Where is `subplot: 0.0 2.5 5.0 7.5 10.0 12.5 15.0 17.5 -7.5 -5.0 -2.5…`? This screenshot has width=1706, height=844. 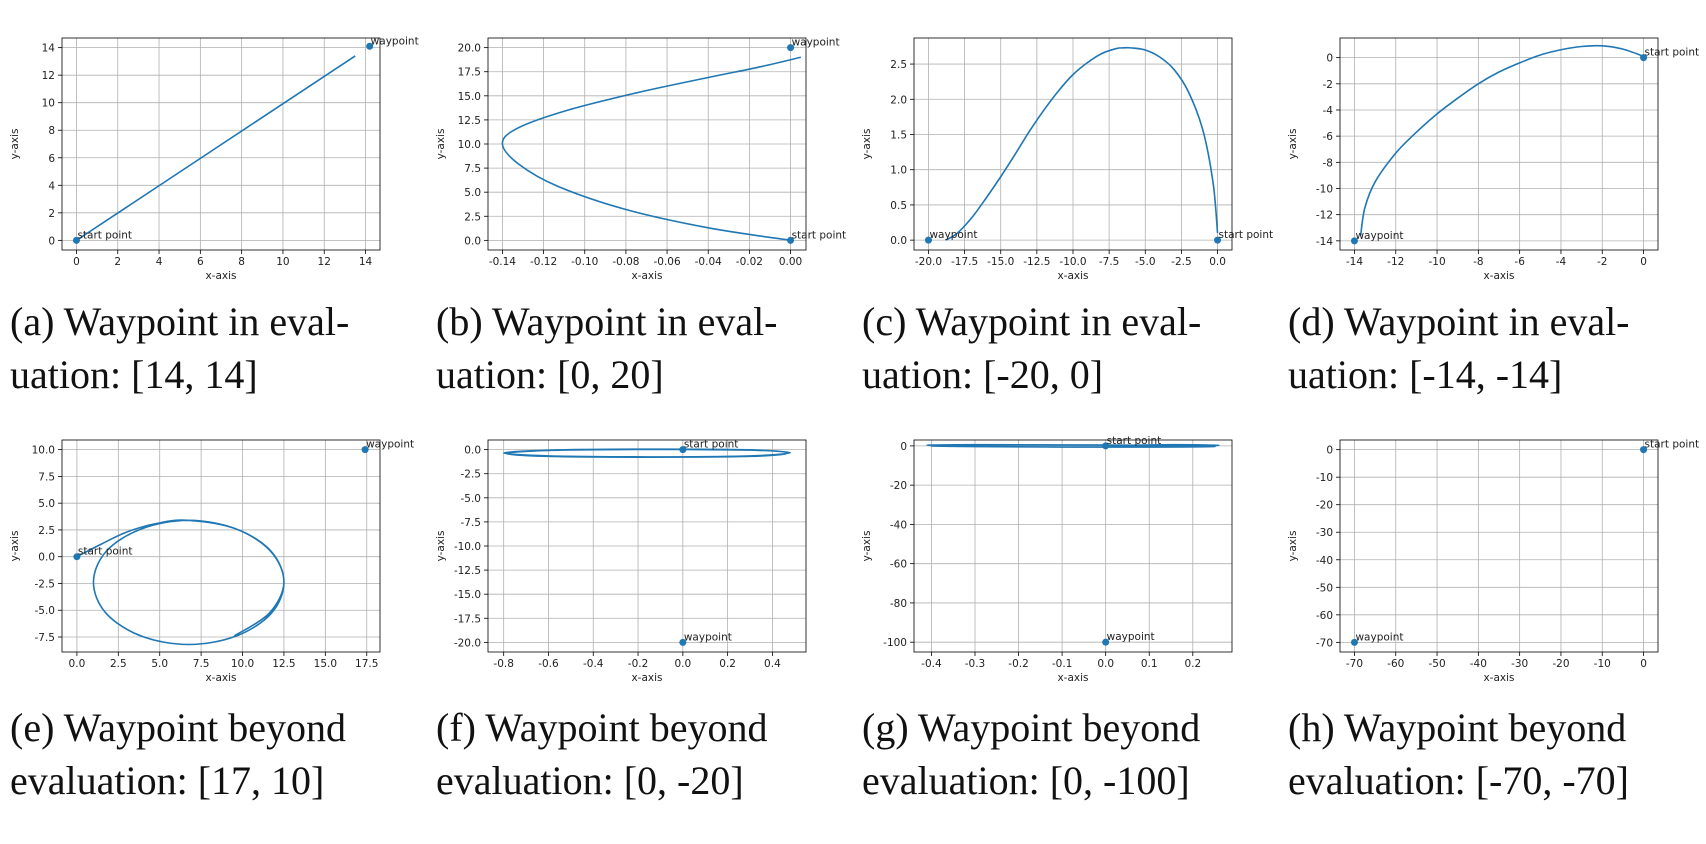 subplot: 0.0 2.5 5.0 7.5 10.0 12.5 15.0 17.5 -7.5 -5.0 -2.5… is located at coordinates (211, 621).